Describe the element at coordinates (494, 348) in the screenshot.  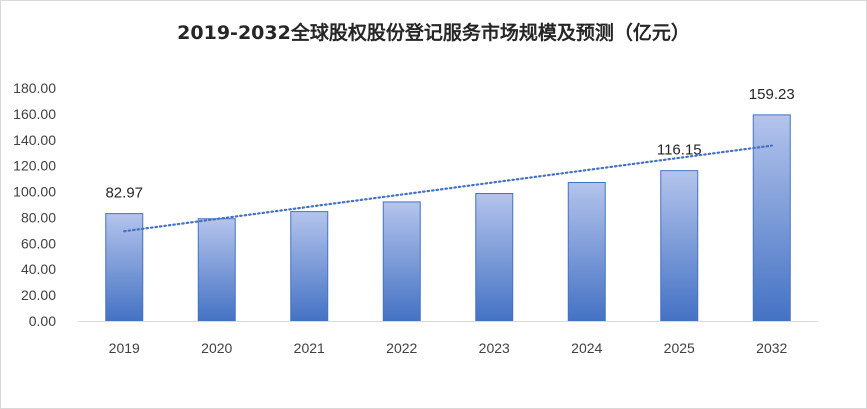
I see `x-tick-label: 2023` at that location.